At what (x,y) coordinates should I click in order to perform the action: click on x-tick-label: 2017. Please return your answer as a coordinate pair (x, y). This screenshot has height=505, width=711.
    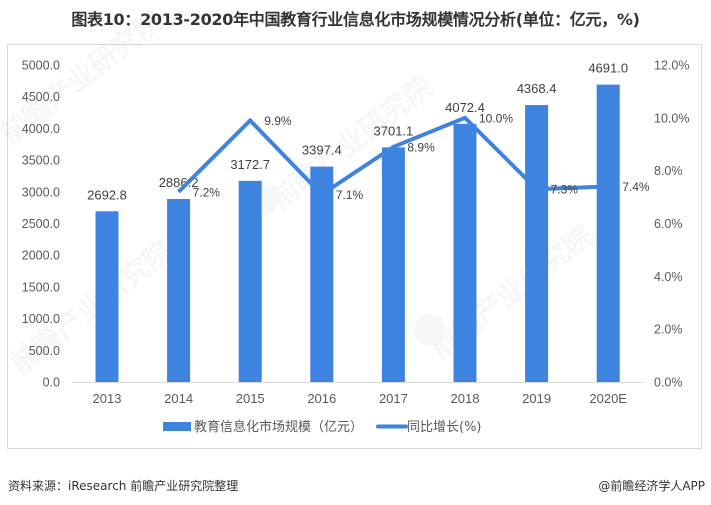
    Looking at the image, I should click on (393, 398).